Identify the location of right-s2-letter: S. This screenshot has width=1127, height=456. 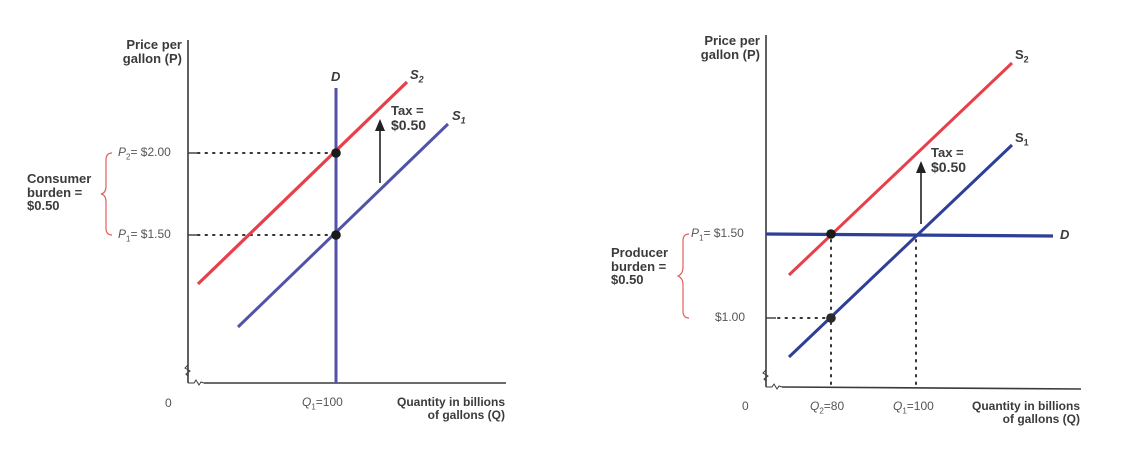
(1019, 54).